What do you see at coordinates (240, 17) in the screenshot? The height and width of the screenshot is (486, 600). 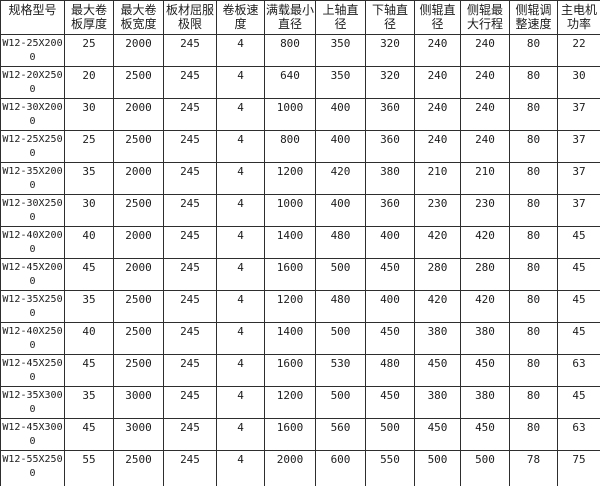 I see `column-header: 卷板速度` at bounding box center [240, 17].